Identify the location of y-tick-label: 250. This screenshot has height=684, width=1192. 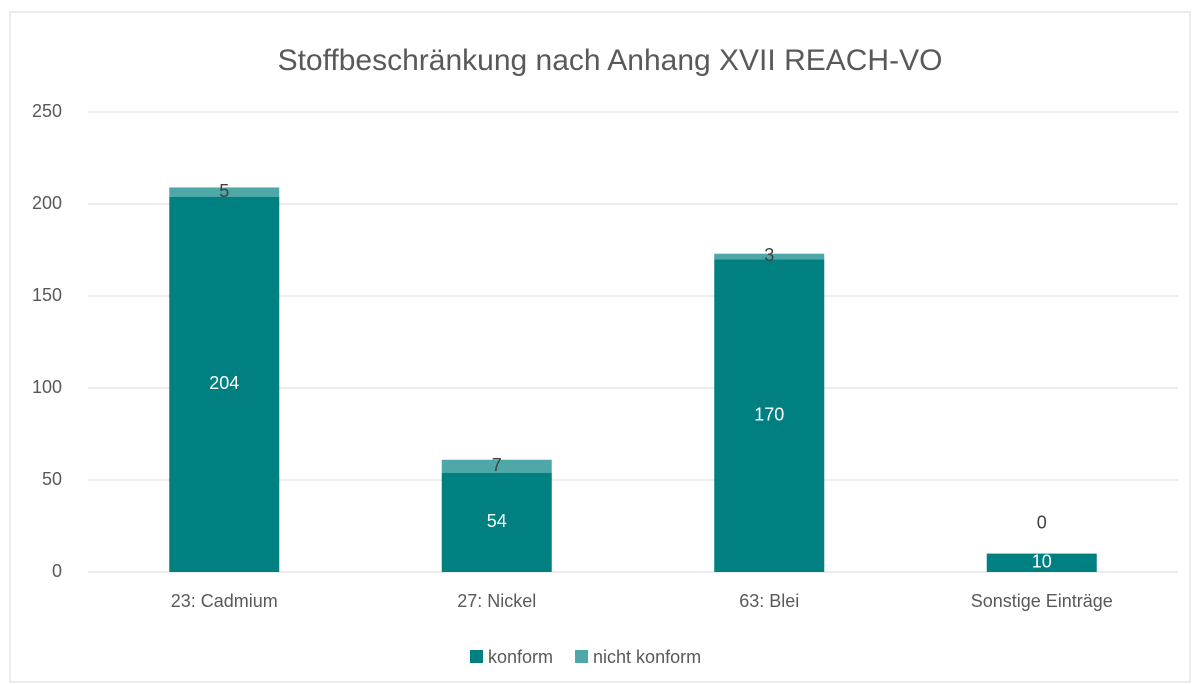
(47, 111).